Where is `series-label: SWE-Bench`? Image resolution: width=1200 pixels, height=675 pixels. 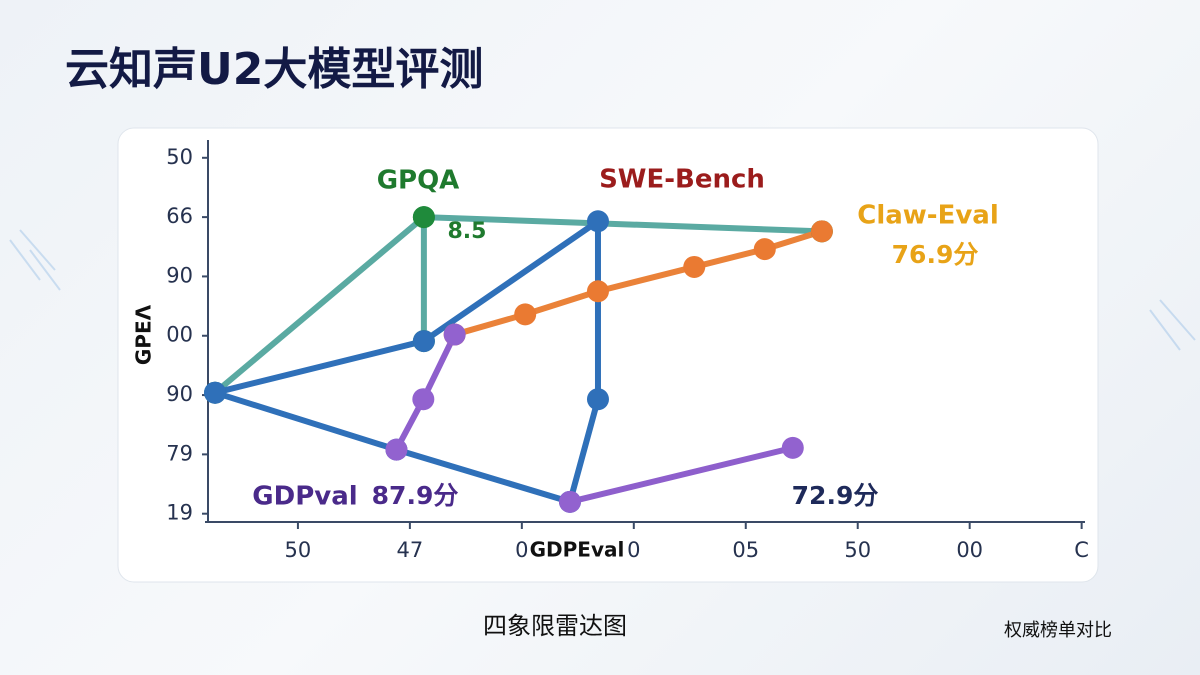
series-label: SWE-Bench is located at coordinates (682, 180).